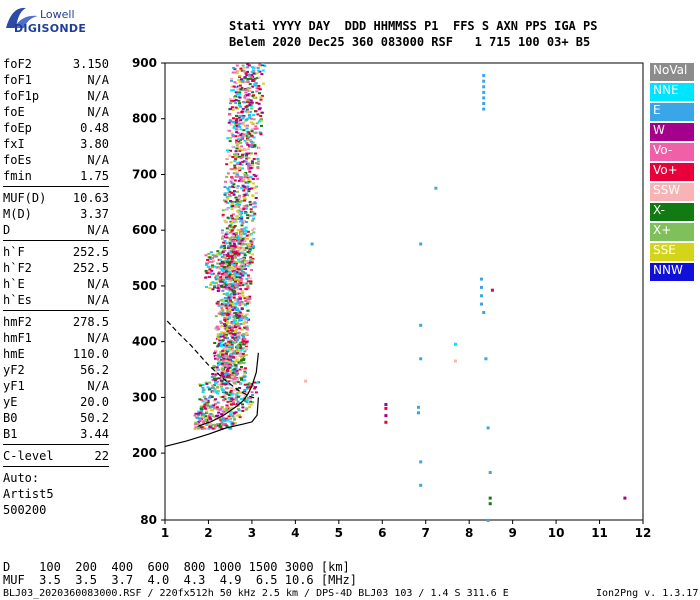 Image resolution: width=700 pixels, height=600 pixels. Describe the element at coordinates (295, 533) in the screenshot. I see `x-tick-label: 4` at that location.